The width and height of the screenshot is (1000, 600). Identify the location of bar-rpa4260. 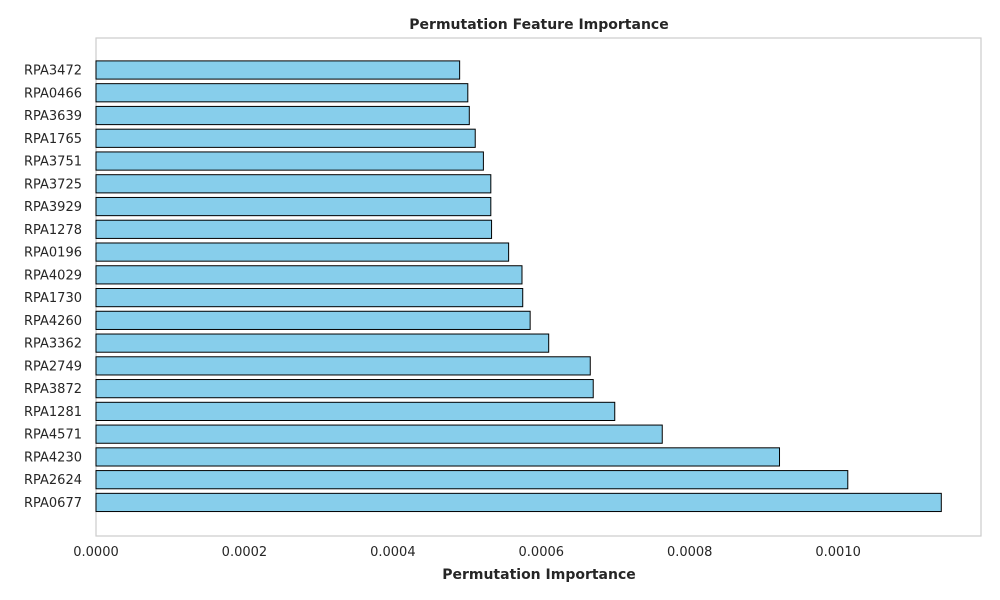
(313, 320).